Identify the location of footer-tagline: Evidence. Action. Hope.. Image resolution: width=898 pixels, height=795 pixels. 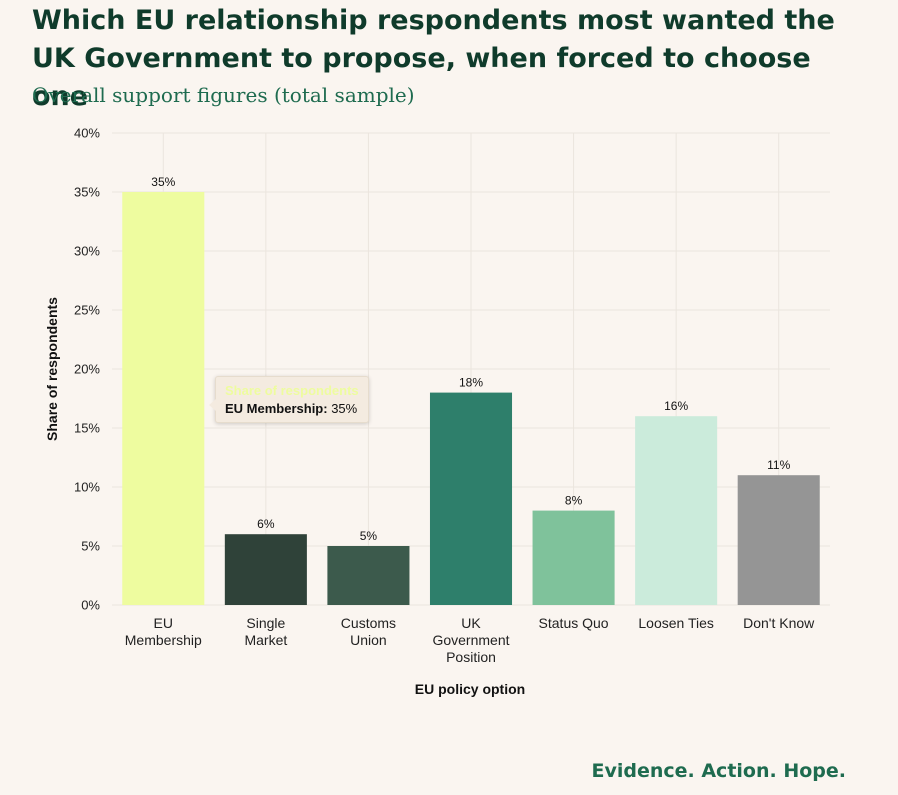
(718, 771).